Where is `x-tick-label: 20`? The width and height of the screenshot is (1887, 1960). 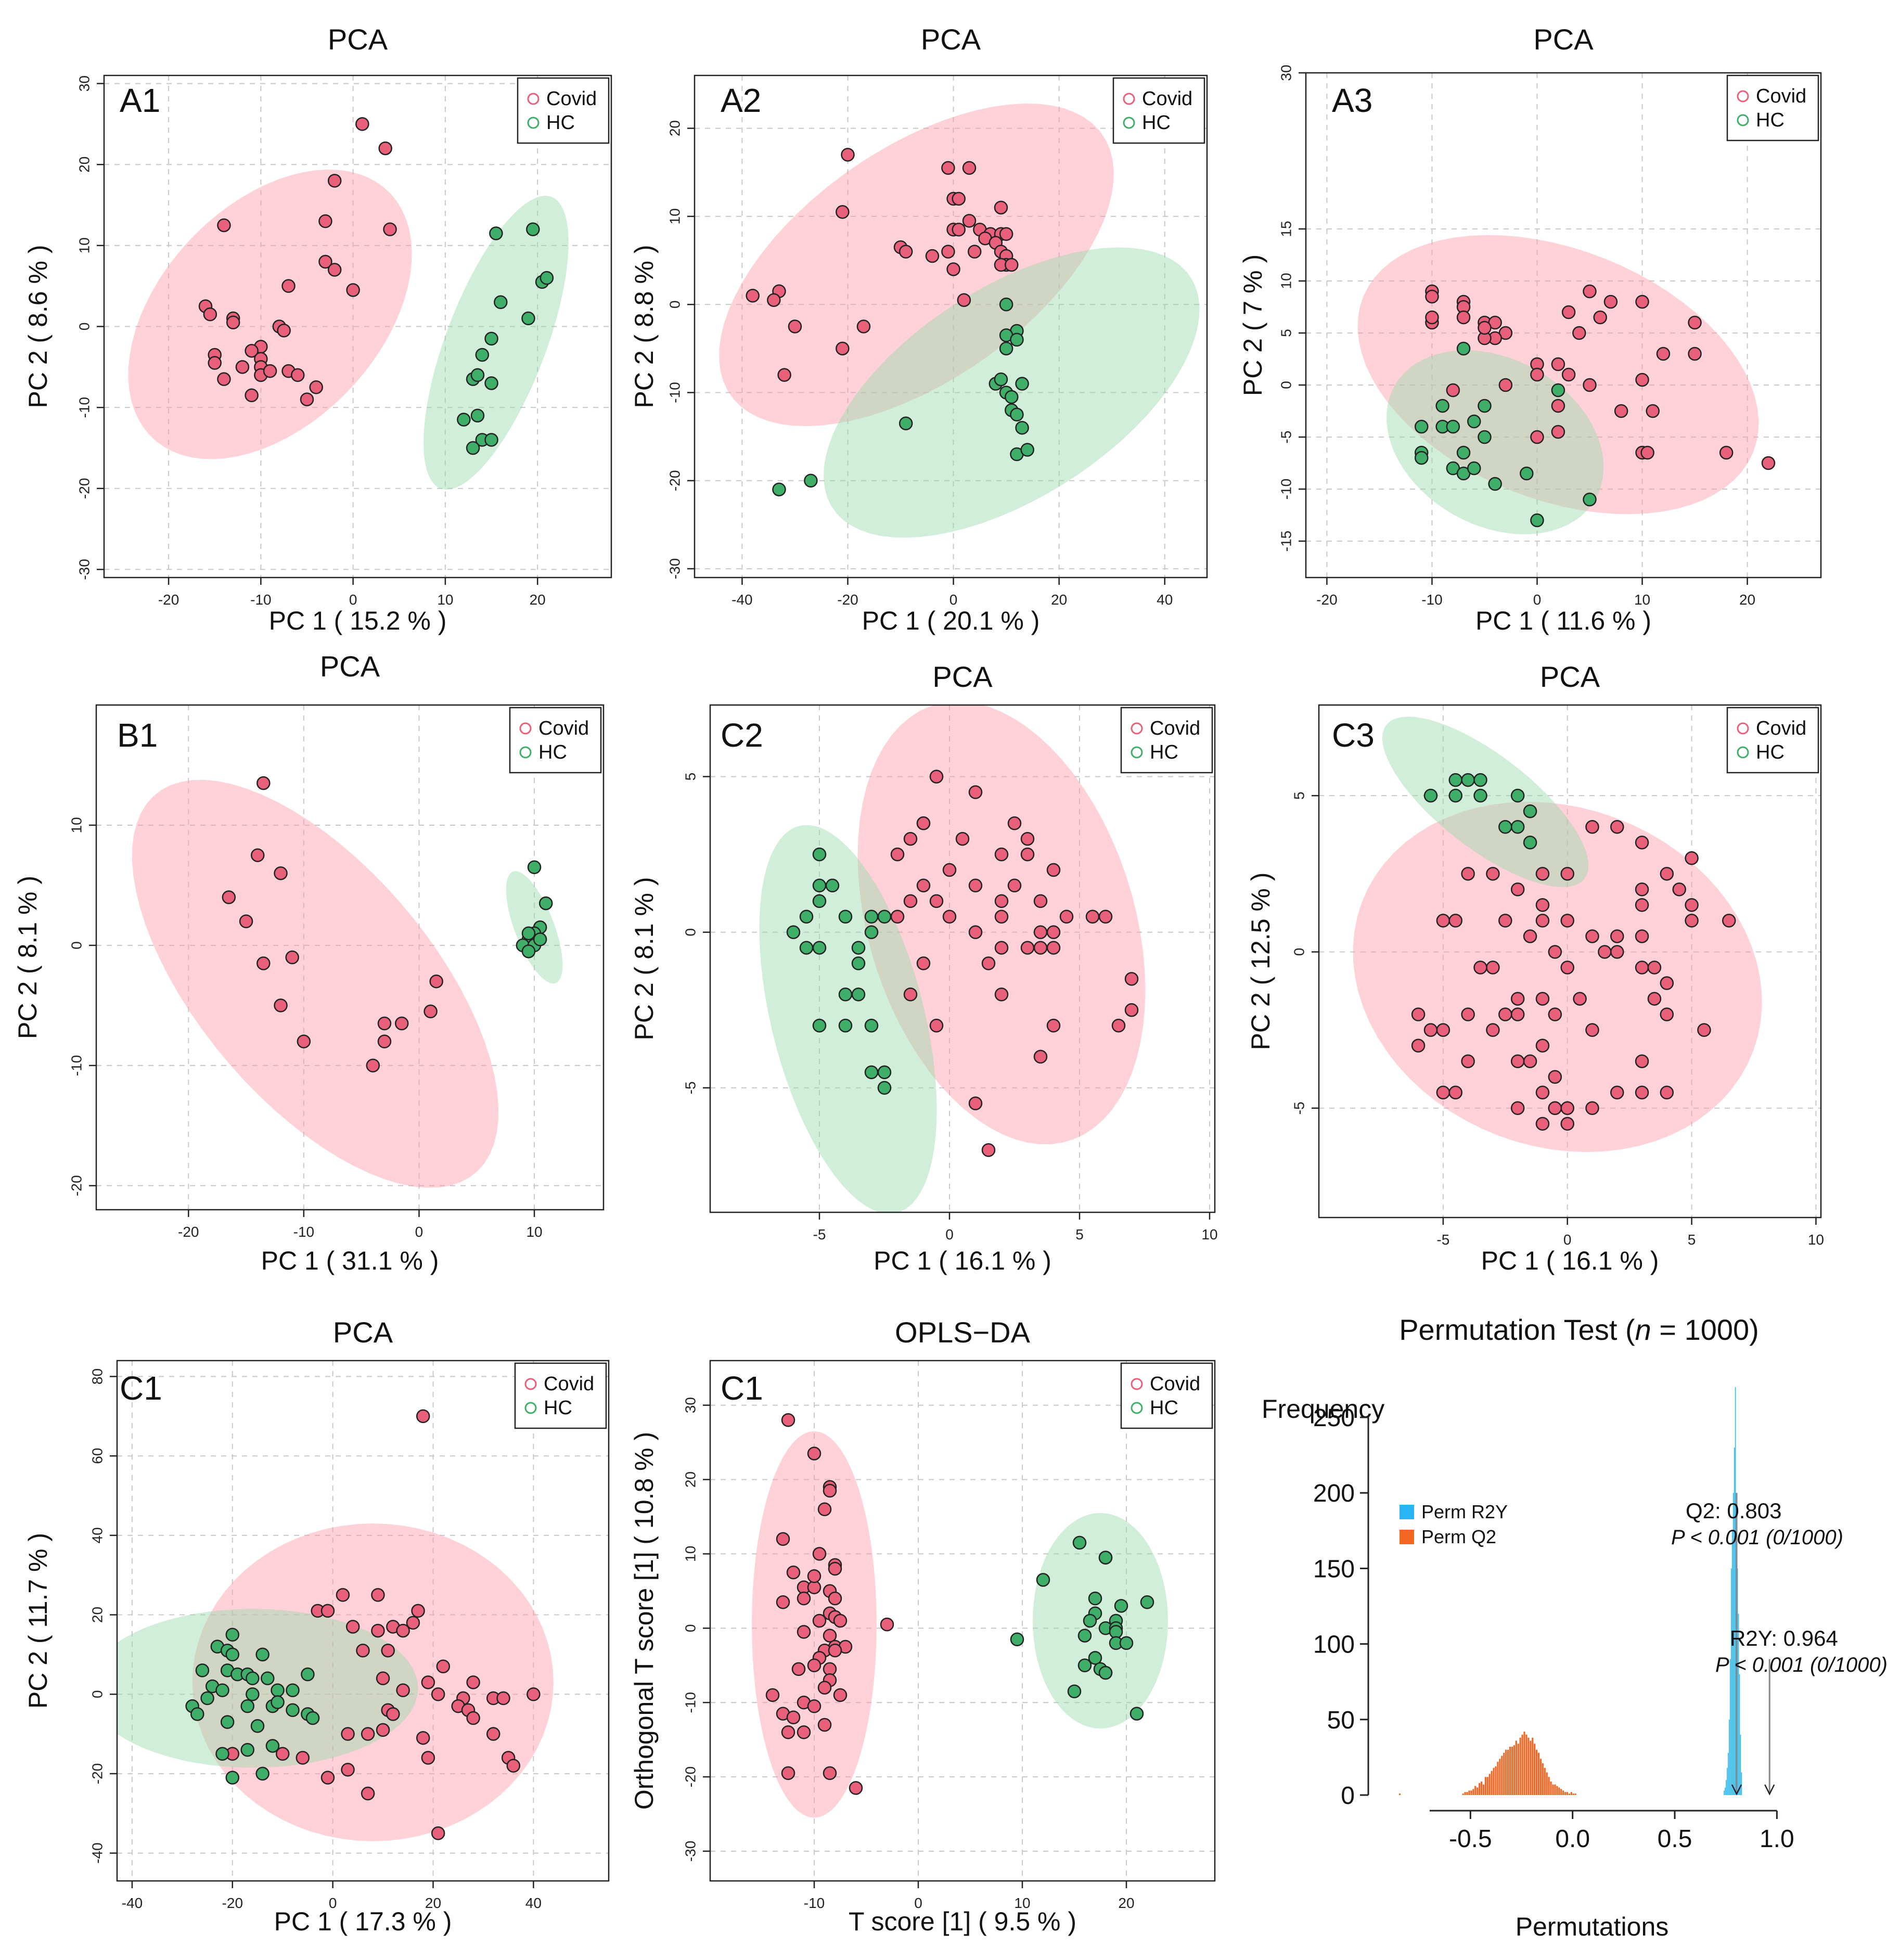 x-tick-label: 20 is located at coordinates (1059, 600).